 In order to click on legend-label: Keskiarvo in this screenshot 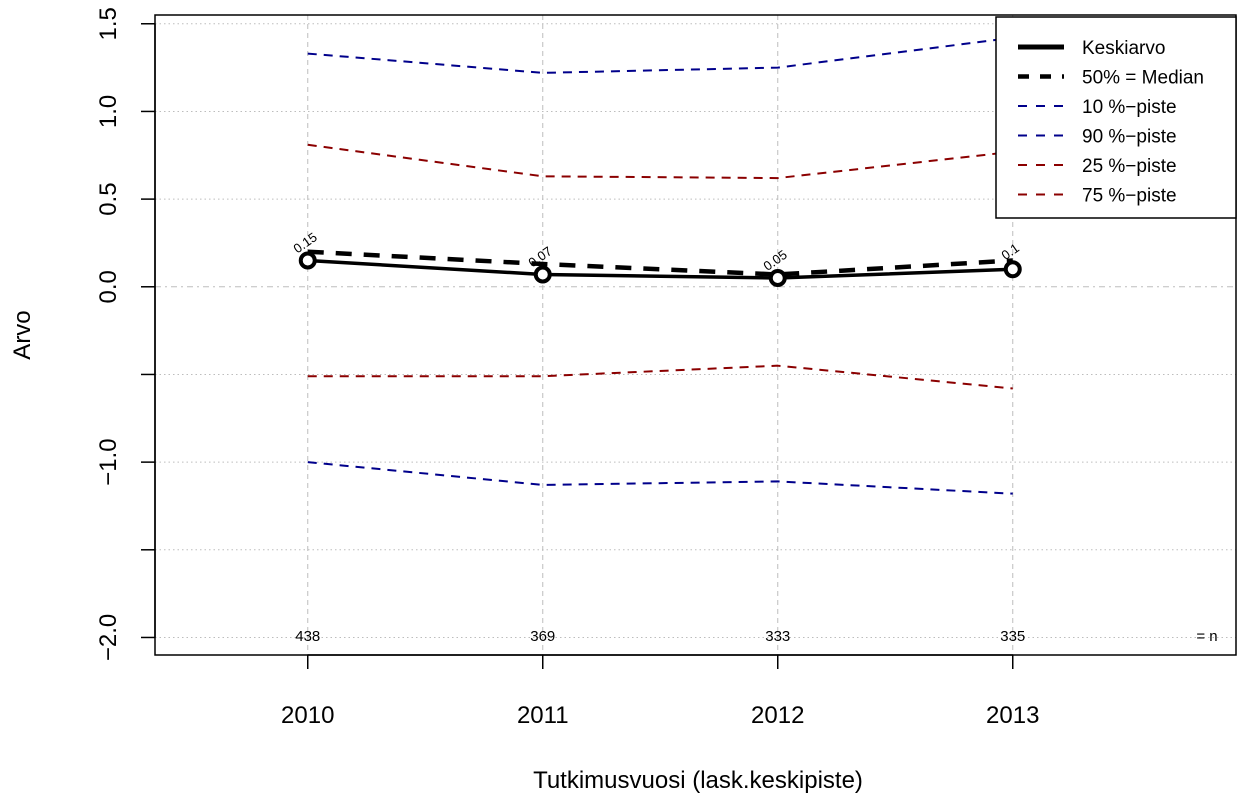, I will do `click(1123, 48)`.